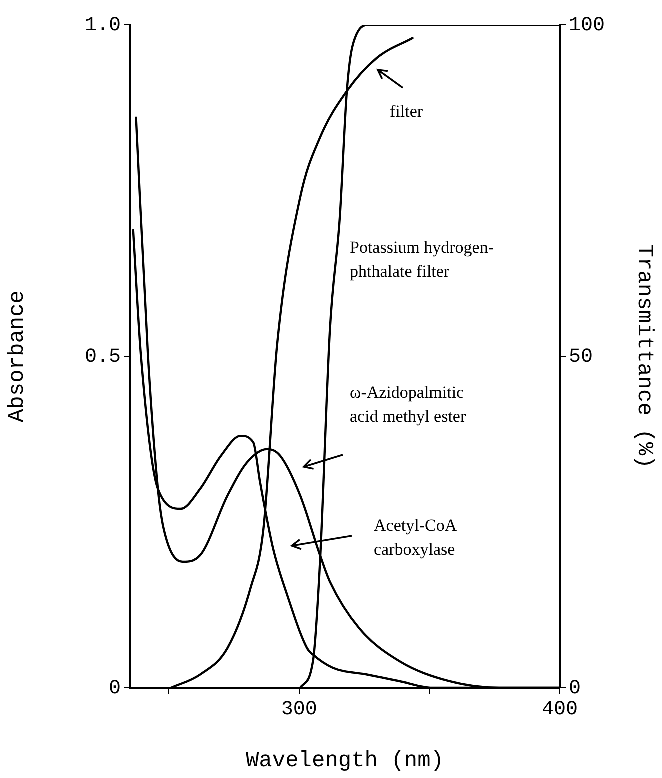  I want to click on y2-tick-label: 50, so click(581, 357).